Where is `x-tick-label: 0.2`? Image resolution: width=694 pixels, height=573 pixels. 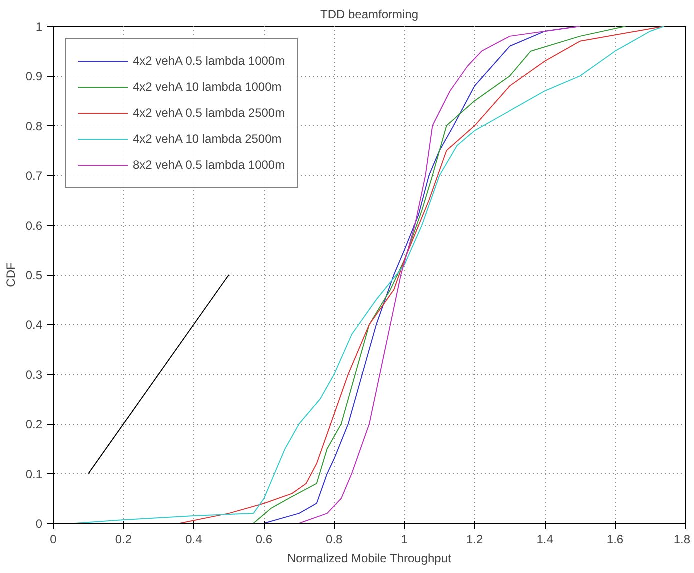
x-tick-label: 0.2 is located at coordinates (123, 539).